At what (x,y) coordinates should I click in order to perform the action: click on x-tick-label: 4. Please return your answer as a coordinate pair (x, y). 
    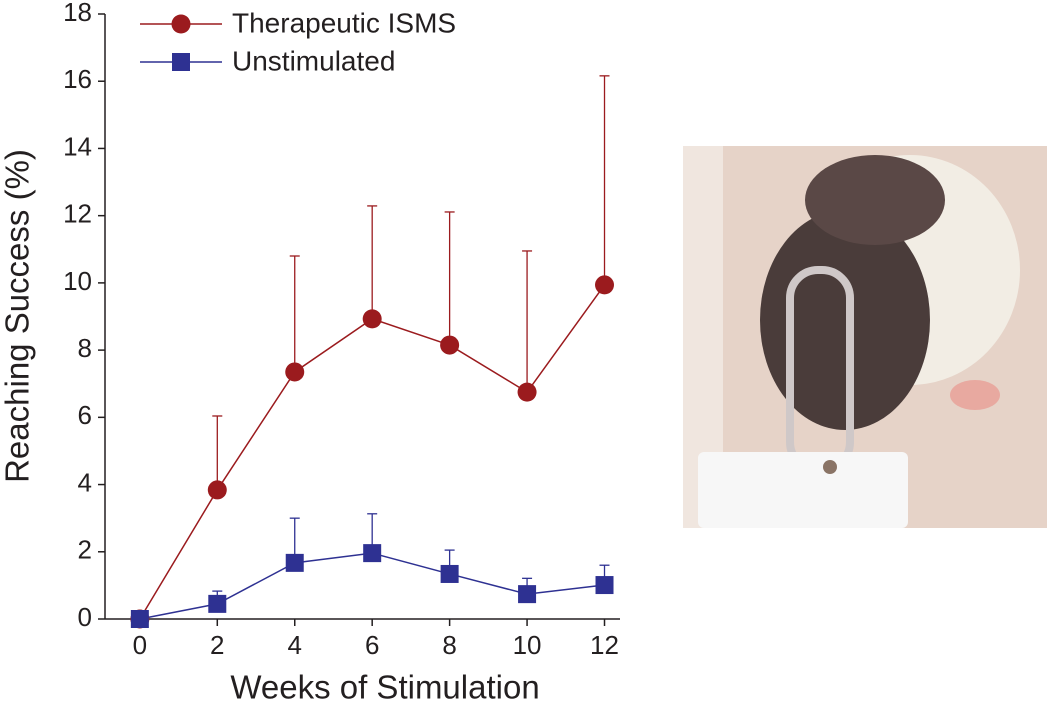
    Looking at the image, I should click on (295, 645).